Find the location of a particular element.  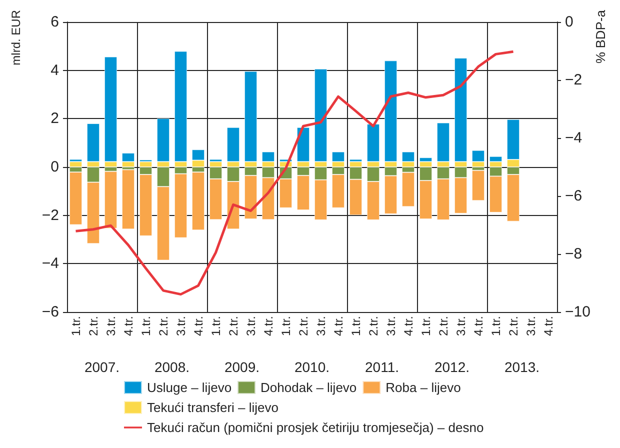

y2-tick-label: −6 is located at coordinates (573, 196).